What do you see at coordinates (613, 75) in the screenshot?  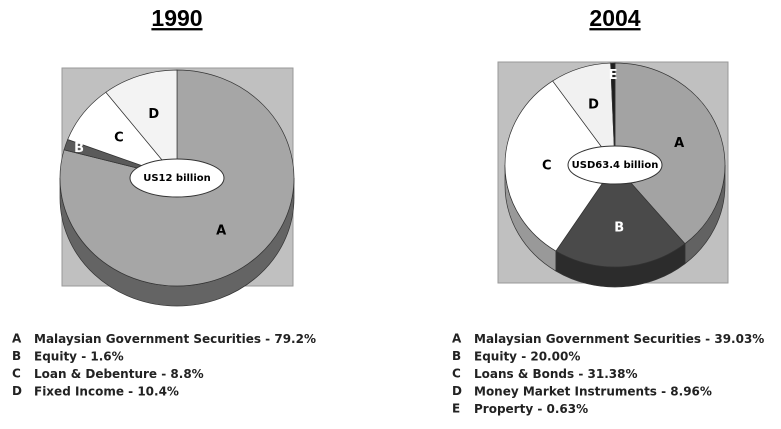 I see `slice-label: E` at bounding box center [613, 75].